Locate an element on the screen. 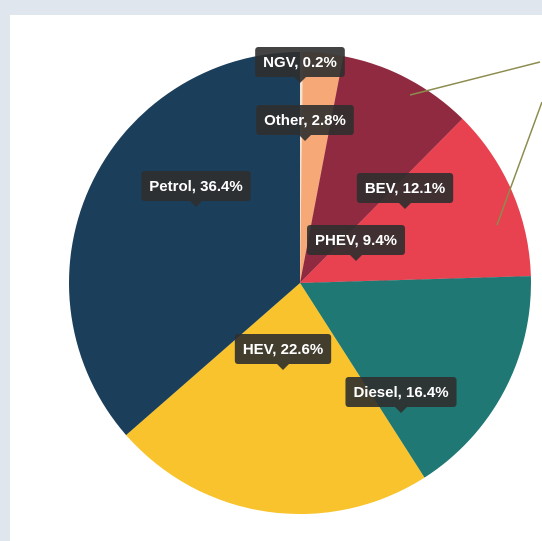  label-text: Diesel, 16.4% is located at coordinates (400, 392).